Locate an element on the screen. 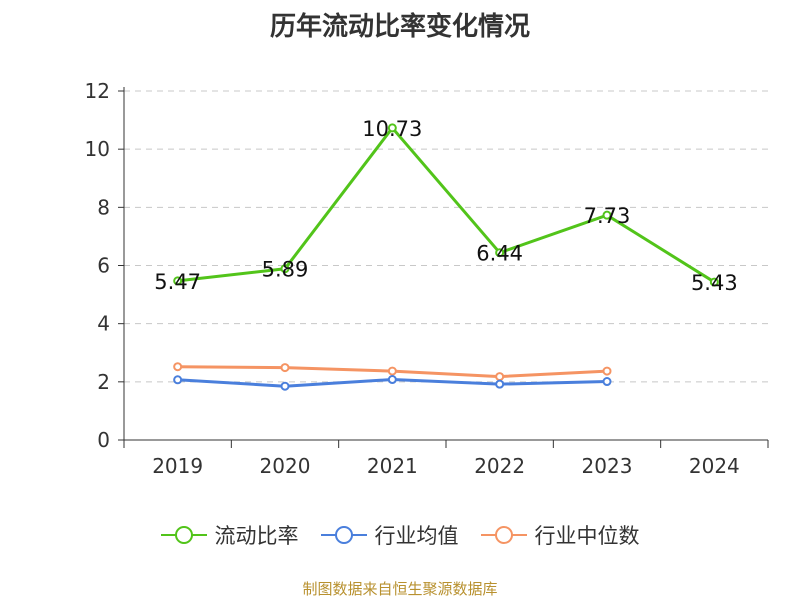 Image resolution: width=800 pixels, height=600 pixels. legend-label-current-ratio: 流动比率 is located at coordinates (256, 536).